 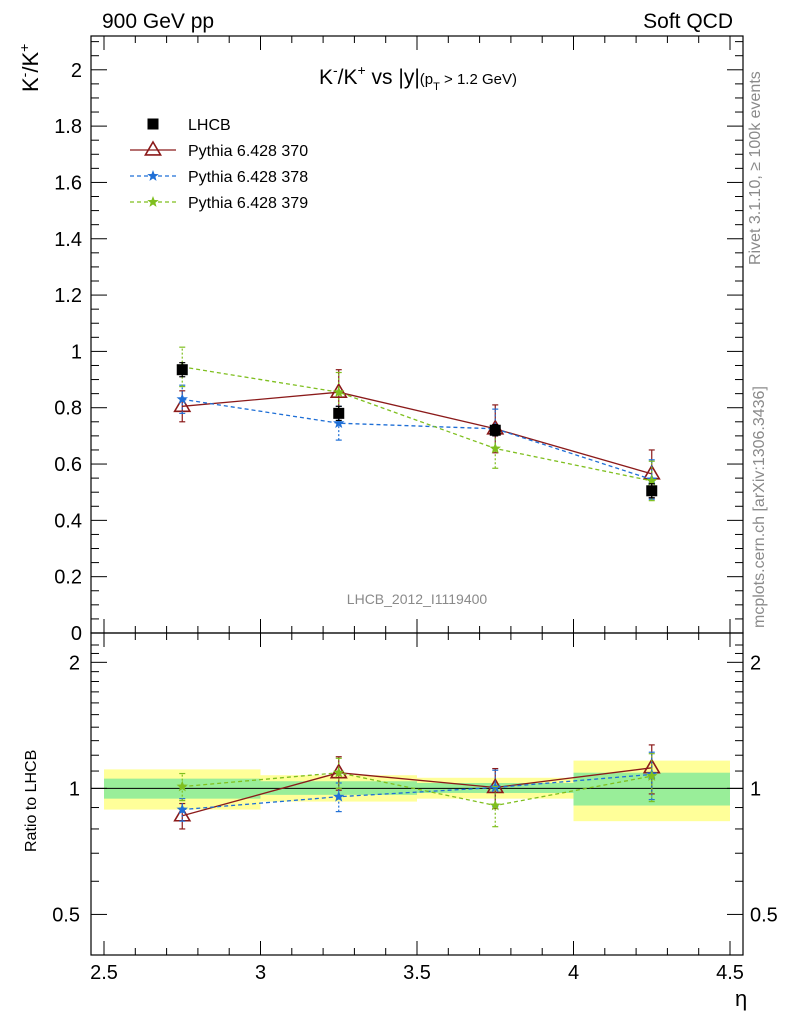 What do you see at coordinates (741, 998) in the screenshot?
I see `x-axis-label: η` at bounding box center [741, 998].